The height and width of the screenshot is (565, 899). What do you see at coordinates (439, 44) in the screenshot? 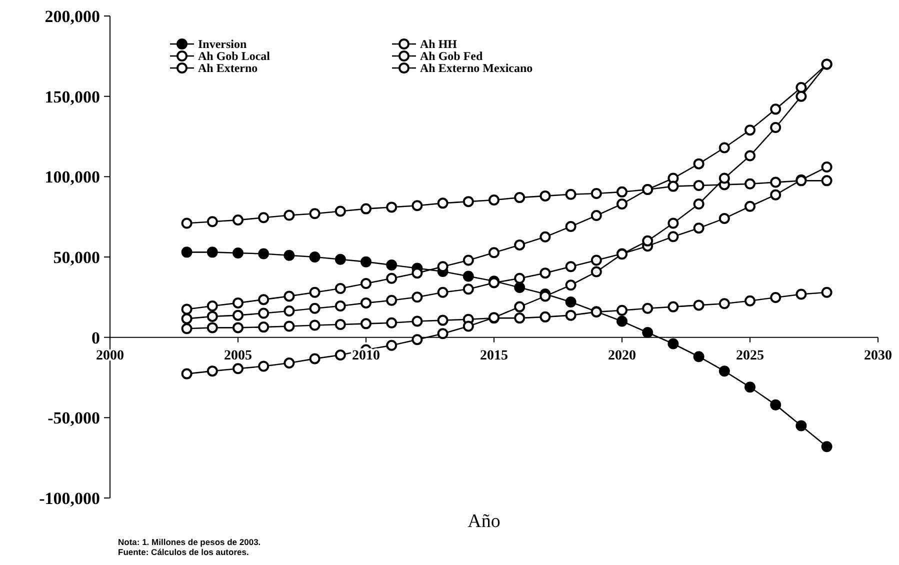
I see `legend-label: Ah HH` at bounding box center [439, 44].